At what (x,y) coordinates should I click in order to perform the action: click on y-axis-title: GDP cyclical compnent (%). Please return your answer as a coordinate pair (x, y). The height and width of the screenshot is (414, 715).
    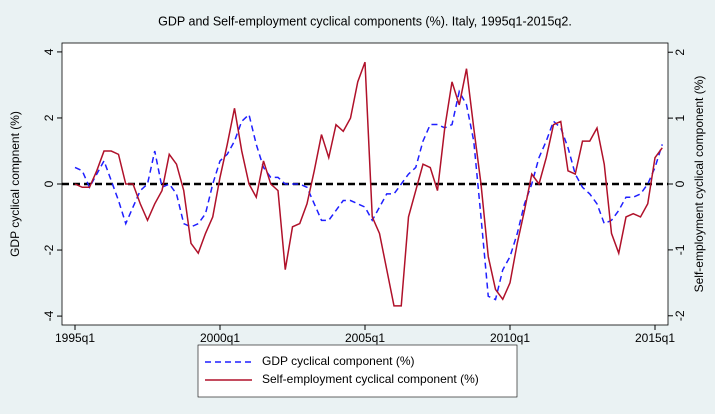
    Looking at the image, I should click on (15, 184).